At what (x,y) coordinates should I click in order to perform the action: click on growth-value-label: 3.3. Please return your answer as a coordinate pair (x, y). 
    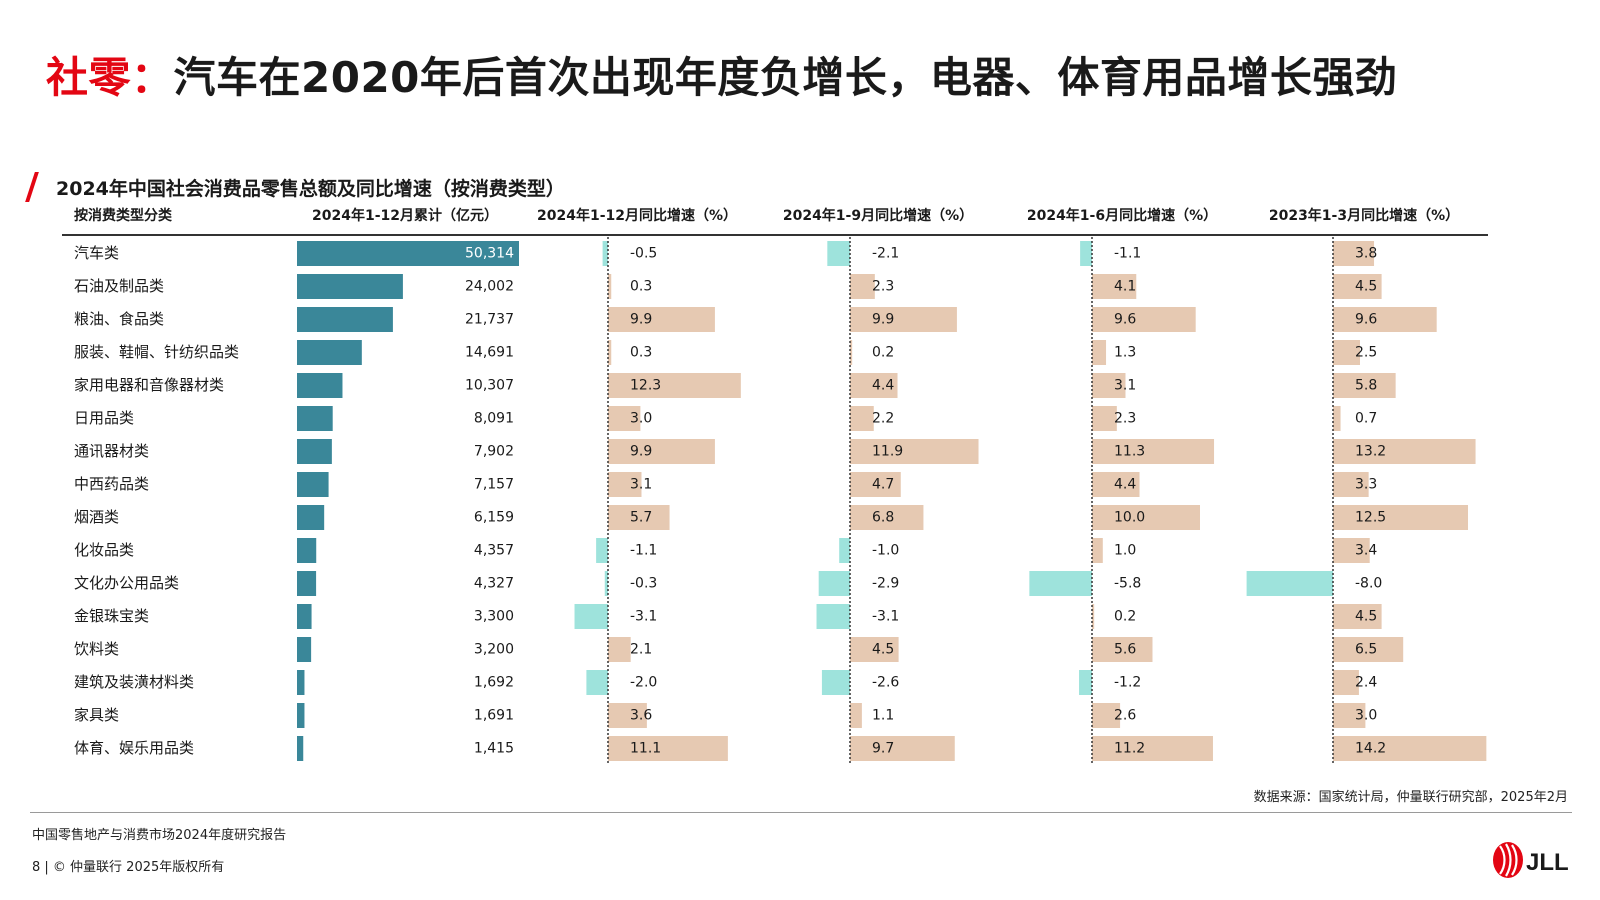
    Looking at the image, I should click on (1366, 485).